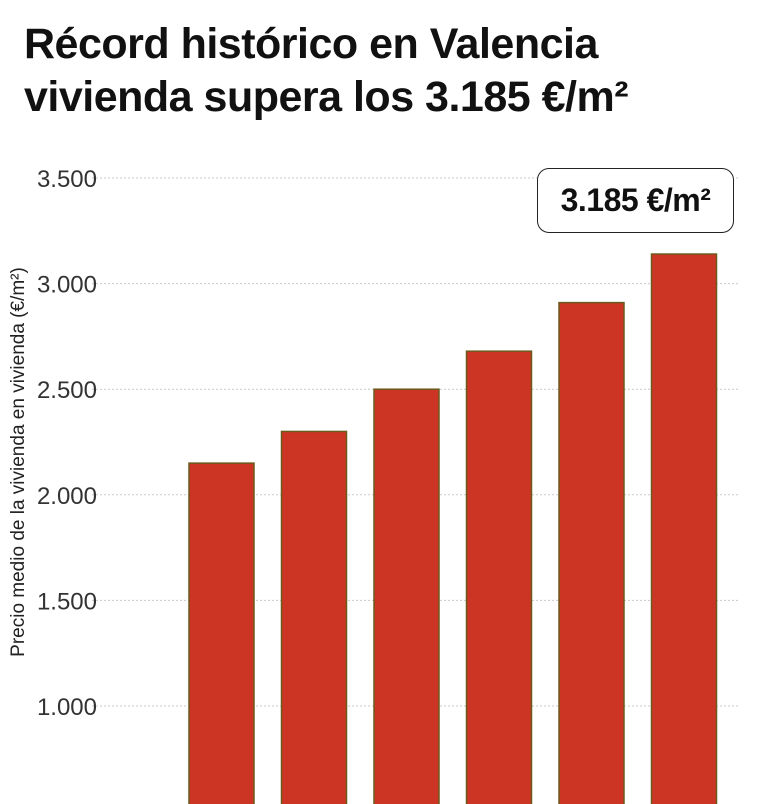 Image resolution: width=768 pixels, height=804 pixels. What do you see at coordinates (67, 601) in the screenshot?
I see `y-tick-label: 1.500` at bounding box center [67, 601].